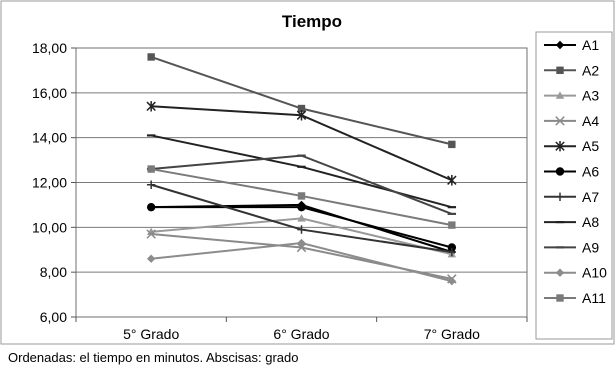 Image resolution: width=615 pixels, height=373 pixels. What do you see at coordinates (590, 146) in the screenshot?
I see `legend-label: A5` at bounding box center [590, 146].